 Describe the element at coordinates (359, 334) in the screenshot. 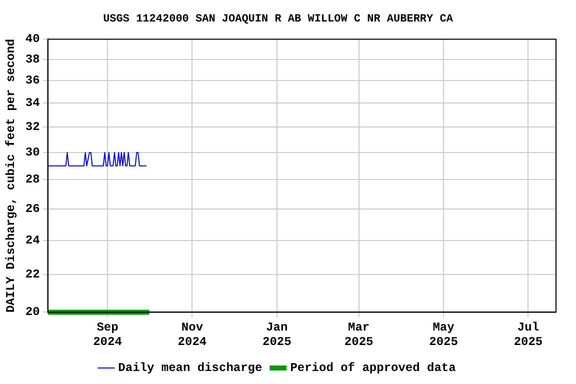

I see `x-tick-label: Mar 2025` at that location.